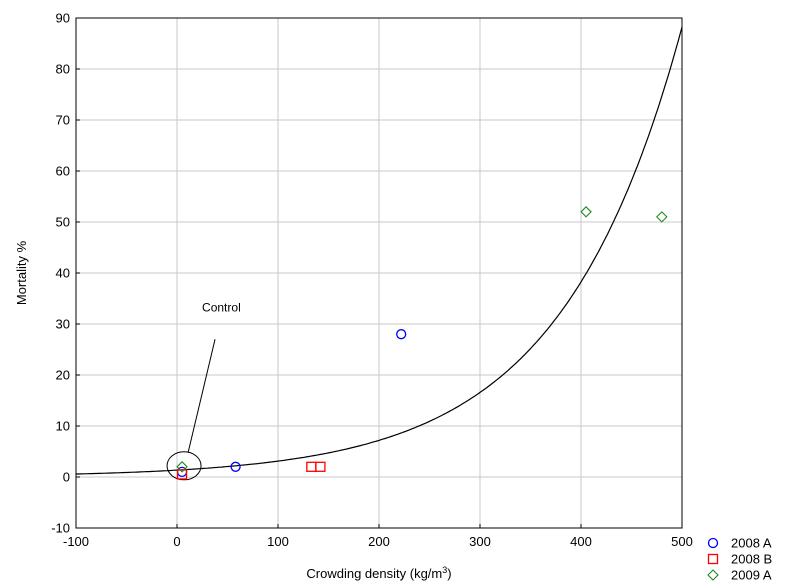  Describe the element at coordinates (378, 573) in the screenshot. I see `x-axis-title: Crowding density (kg/m3)` at that location.